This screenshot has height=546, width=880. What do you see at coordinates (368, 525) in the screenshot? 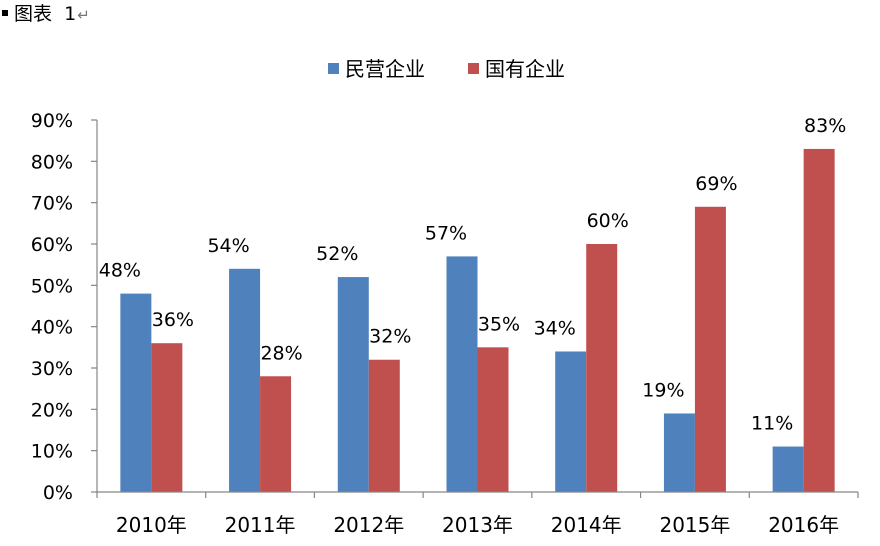
I see `x-tick-label: 2012年` at bounding box center [368, 525].